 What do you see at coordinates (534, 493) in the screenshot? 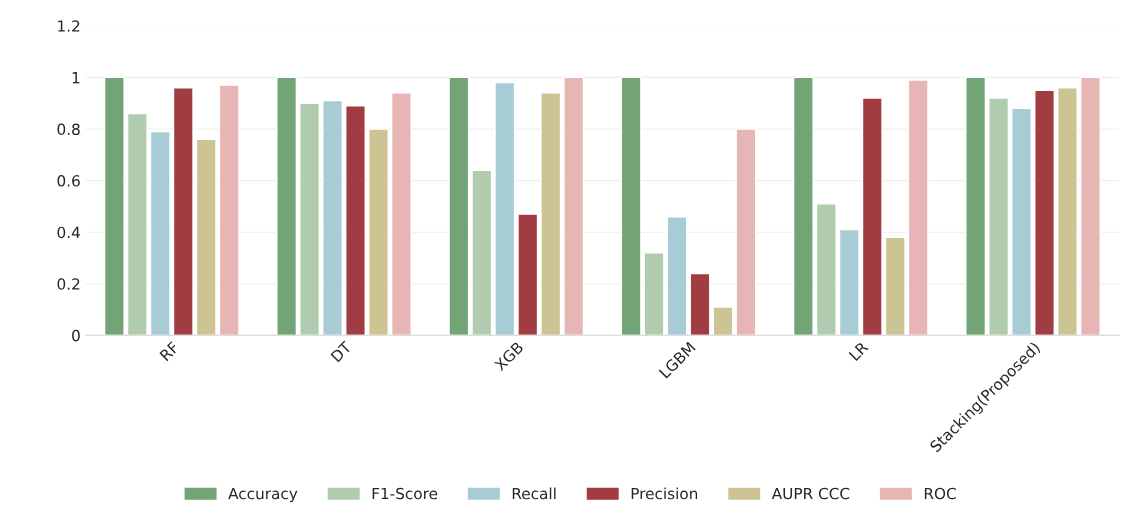
I see `legend-label: Recall` at bounding box center [534, 493].